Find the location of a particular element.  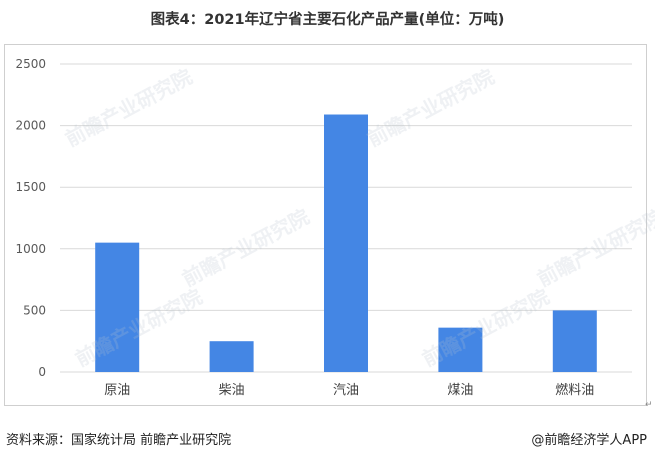

y-tick-label: 2500 is located at coordinates (30, 64).